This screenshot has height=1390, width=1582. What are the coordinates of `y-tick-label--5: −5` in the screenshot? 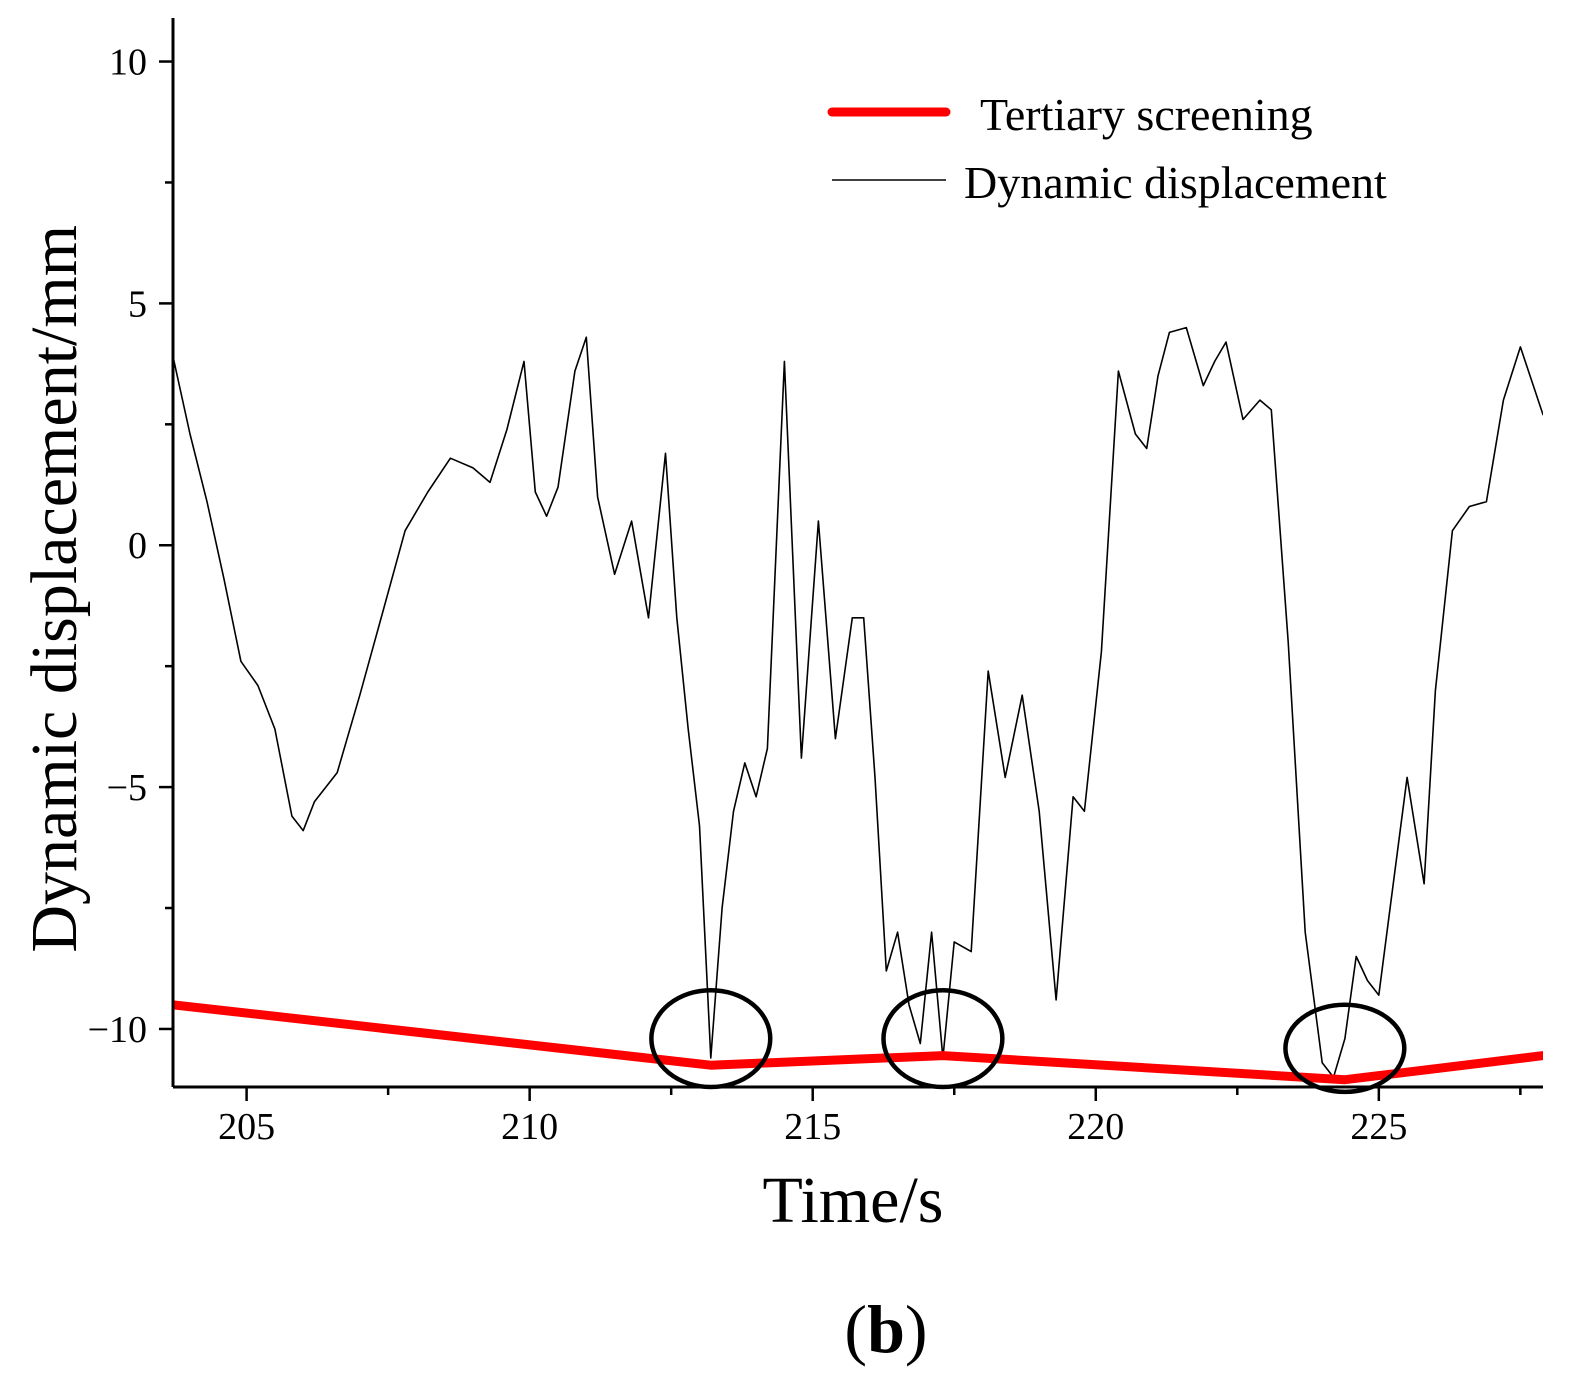 It's located at (127, 788).